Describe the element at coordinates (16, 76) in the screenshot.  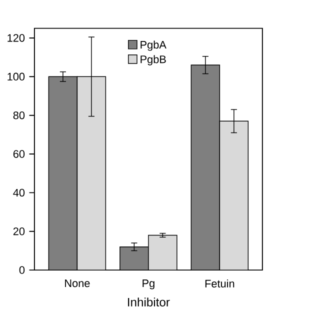
I see `y-tick-label: 100` at that location.